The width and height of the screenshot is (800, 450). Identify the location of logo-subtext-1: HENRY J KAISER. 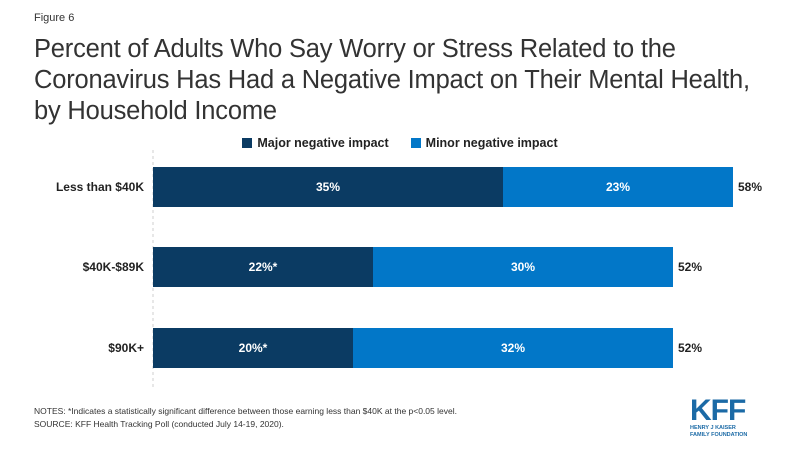
(713, 428).